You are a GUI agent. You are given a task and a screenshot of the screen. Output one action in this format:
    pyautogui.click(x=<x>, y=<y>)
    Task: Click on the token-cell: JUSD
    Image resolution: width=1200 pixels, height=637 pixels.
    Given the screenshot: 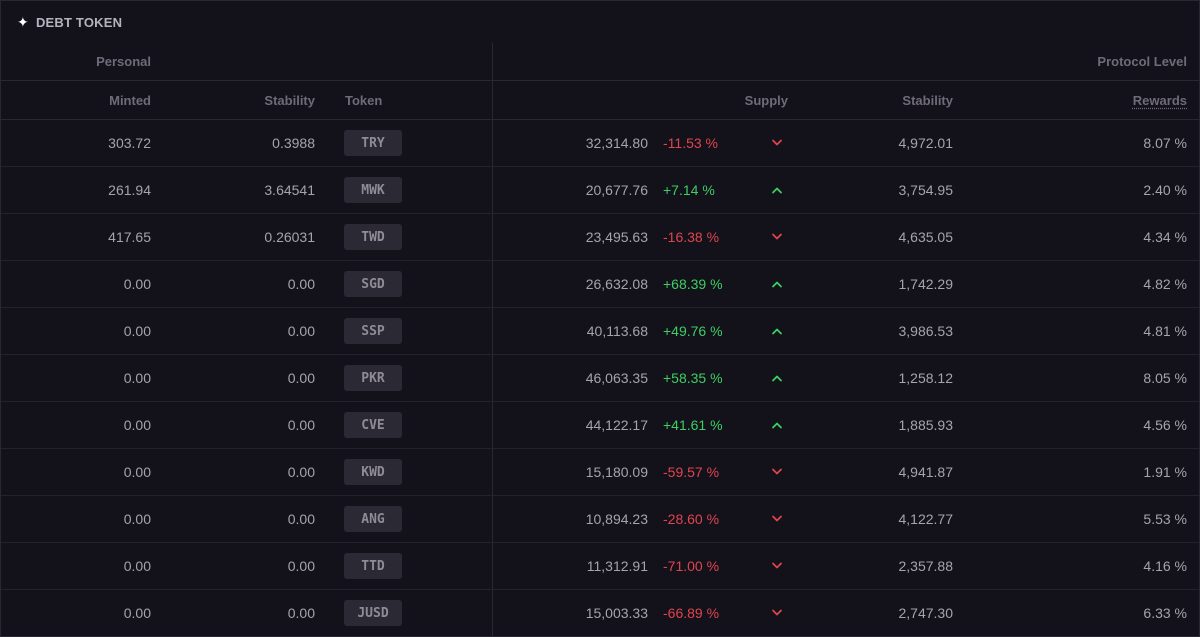 What is the action you would take?
    pyautogui.click(x=404, y=613)
    